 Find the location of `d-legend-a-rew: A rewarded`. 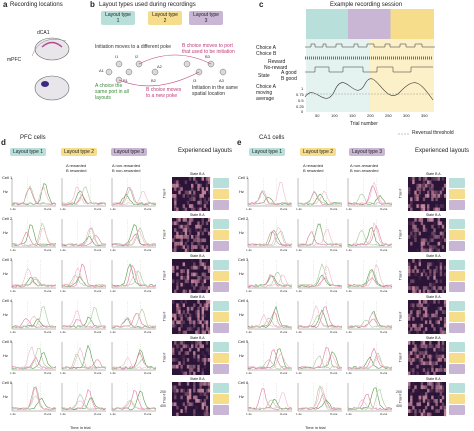

d-legend-a-rew: A rewarded is located at coordinates (76, 165).